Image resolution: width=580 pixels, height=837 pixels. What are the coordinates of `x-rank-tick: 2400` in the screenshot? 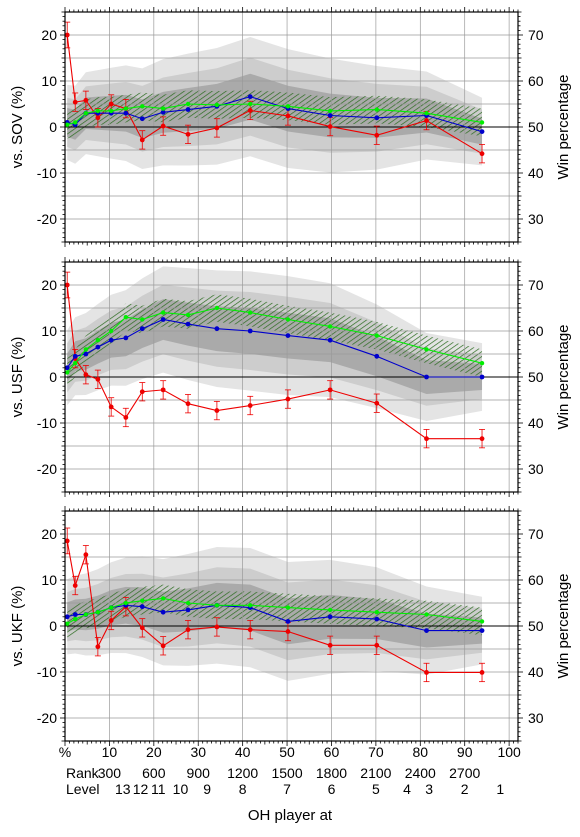 It's located at (420, 773).